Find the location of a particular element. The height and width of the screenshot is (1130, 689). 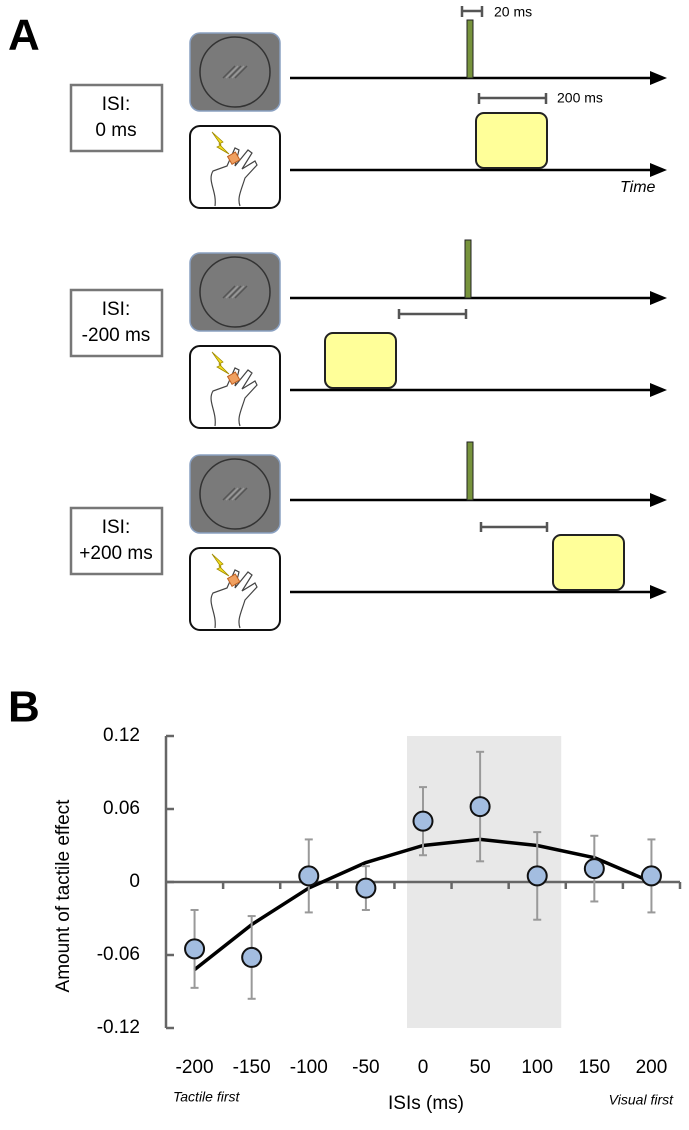

x-tick-label: -100 is located at coordinates (309, 1067).